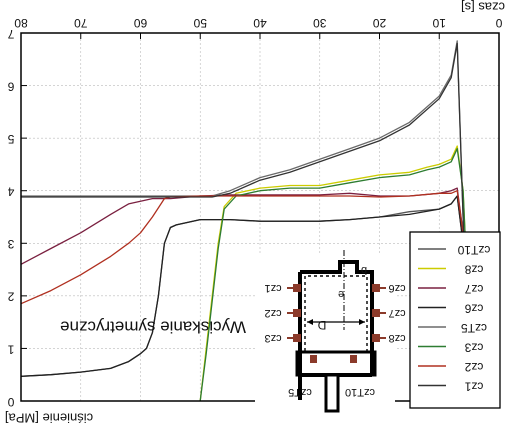 The width and height of the screenshot is (523, 438). Describe the element at coordinates (10, 34) in the screenshot. I see `y-tick-label: 7` at that location.